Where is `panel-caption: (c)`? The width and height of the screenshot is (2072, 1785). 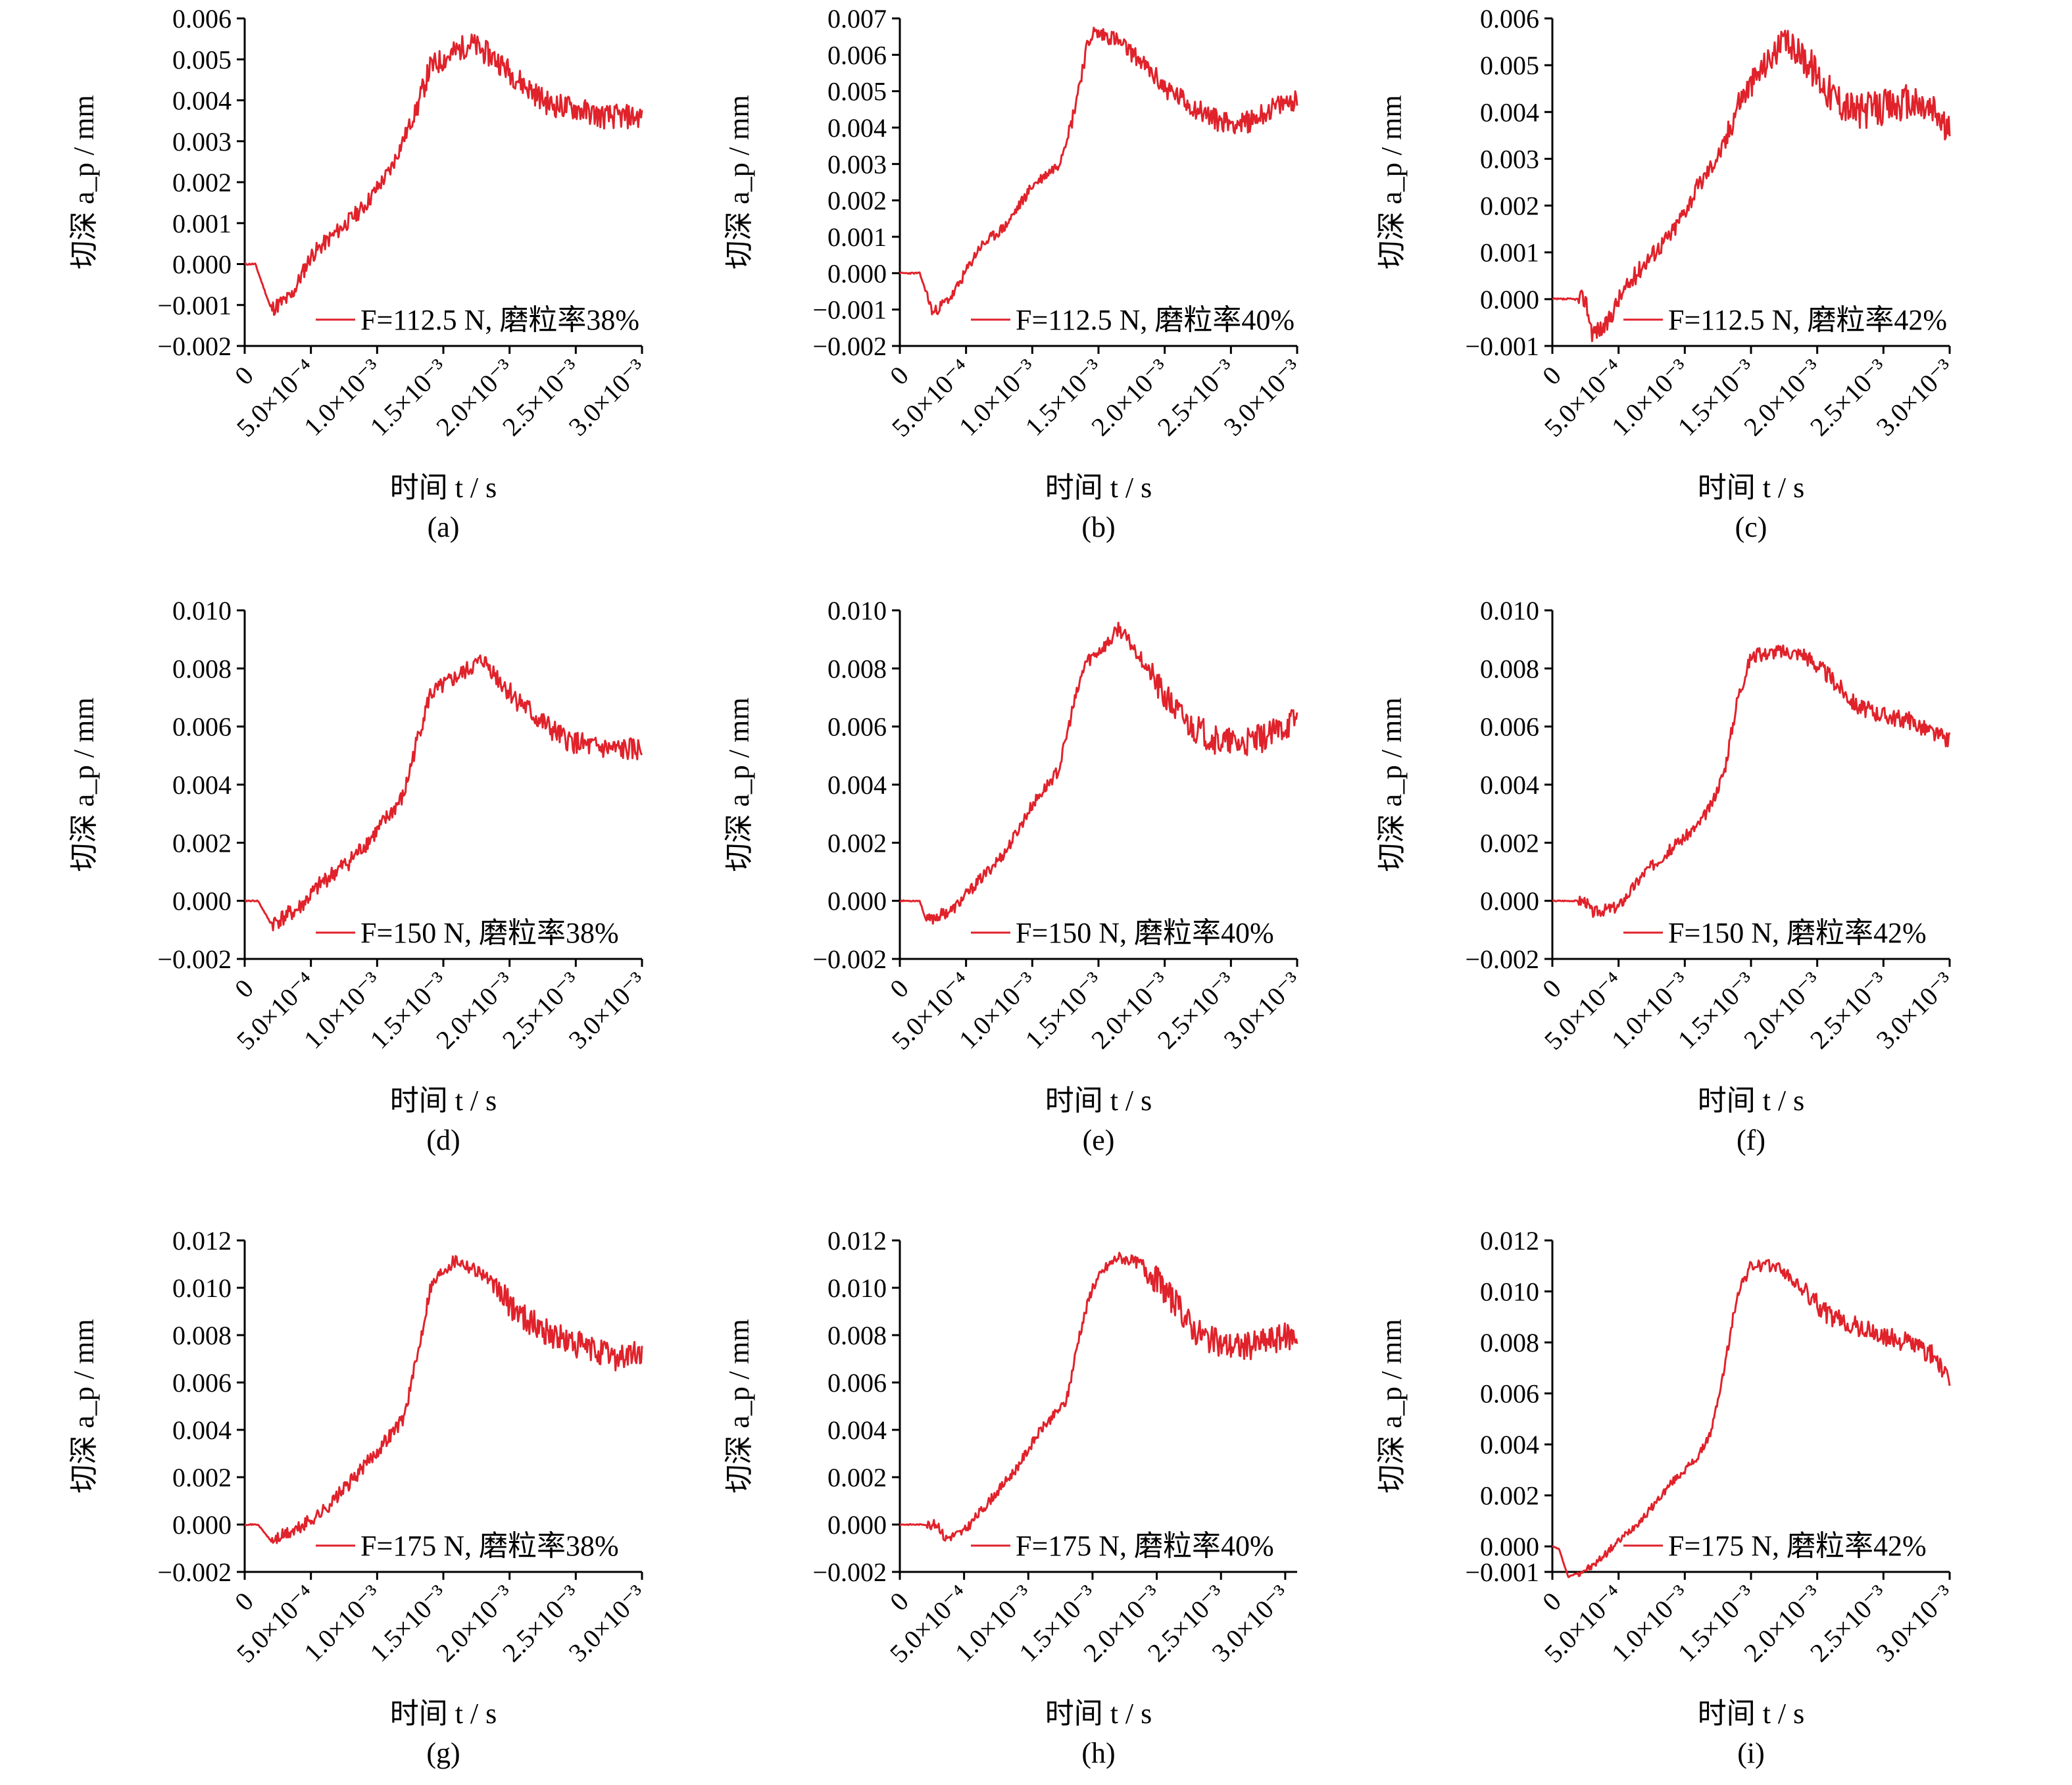
panel-caption: (c) is located at coordinates (1751, 527).